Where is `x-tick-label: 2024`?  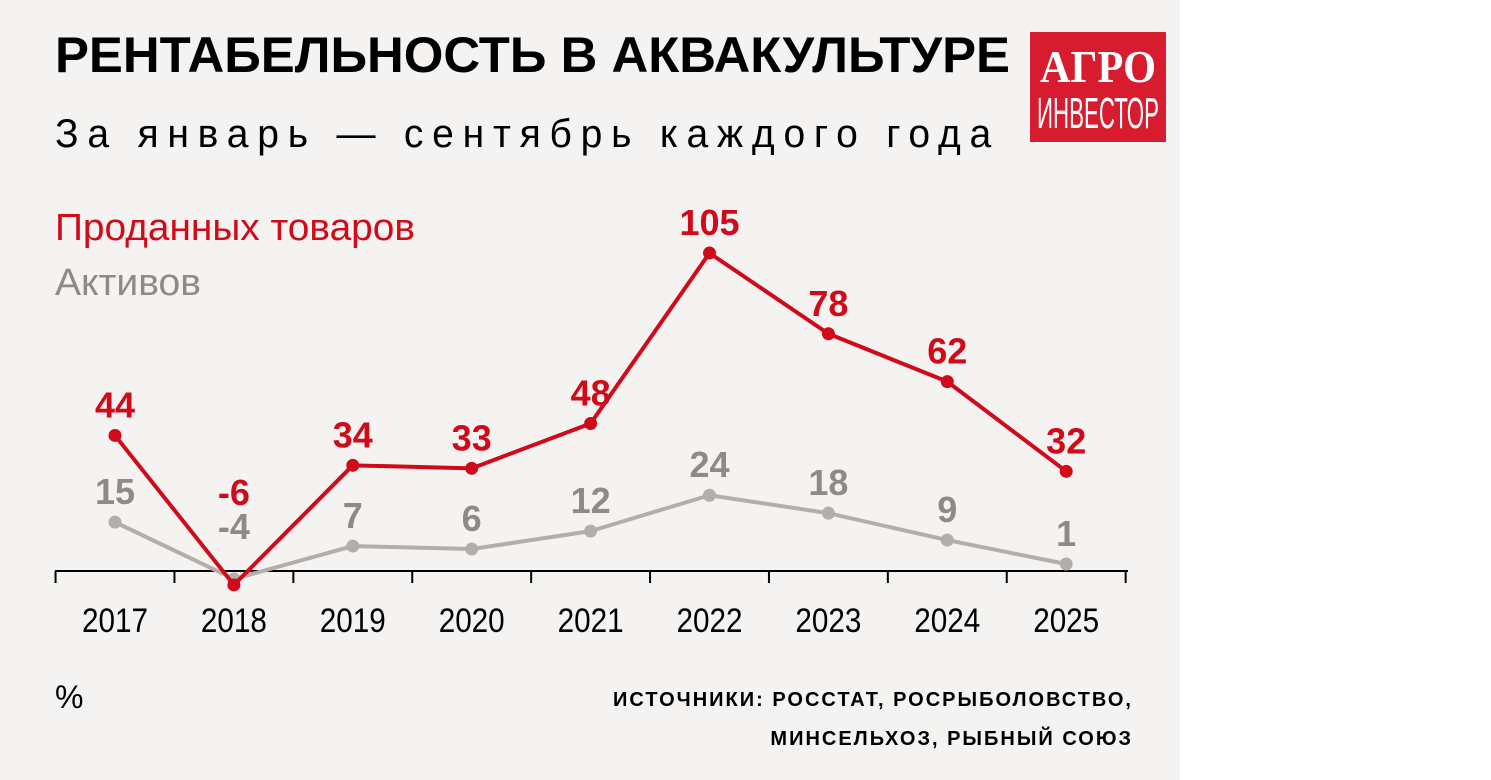 x-tick-label: 2024 is located at coordinates (947, 621).